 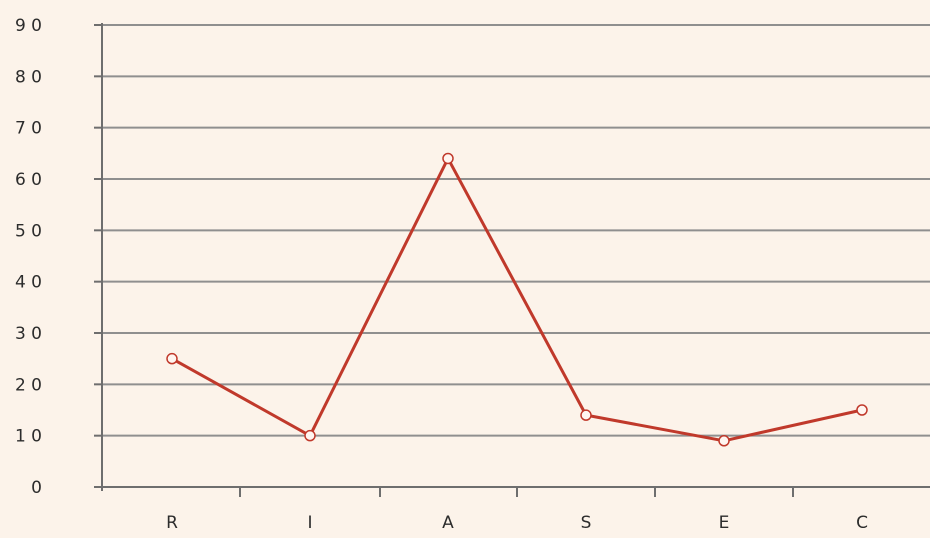 I want to click on data-point-A, so click(x=448, y=158).